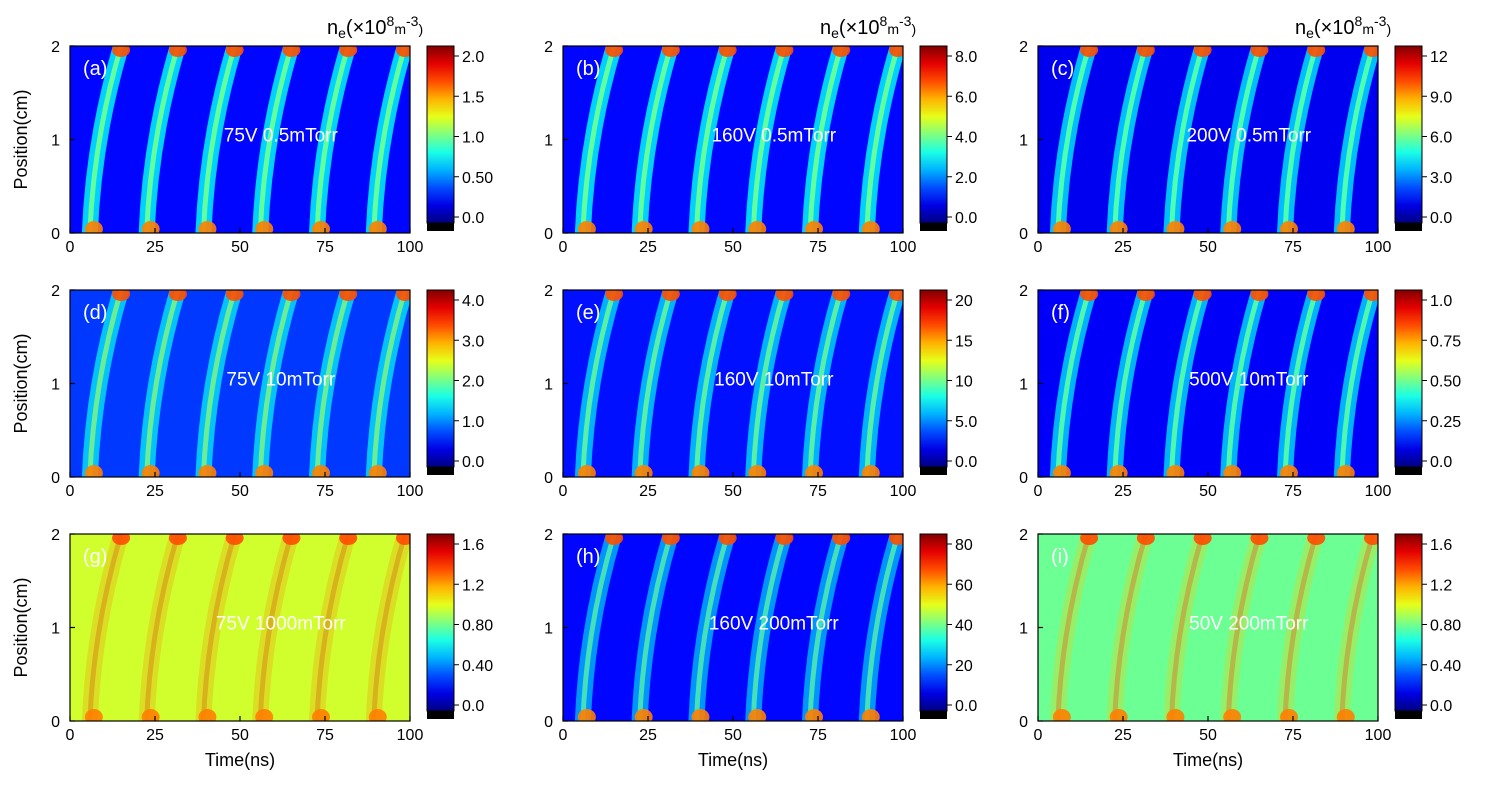 Image resolution: width=1495 pixels, height=798 pixels. I want to click on colorbar-tick-label: 5.0, so click(966, 422).